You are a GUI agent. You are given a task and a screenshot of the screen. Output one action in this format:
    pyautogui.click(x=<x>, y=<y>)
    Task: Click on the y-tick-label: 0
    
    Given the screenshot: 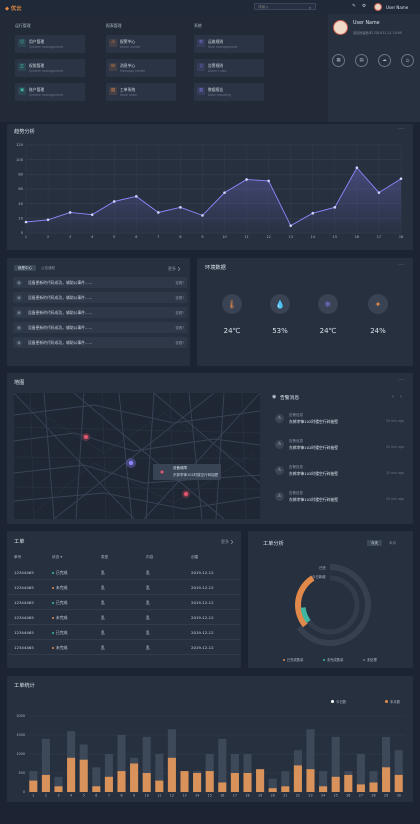 What is the action you would take?
    pyautogui.click(x=22, y=233)
    